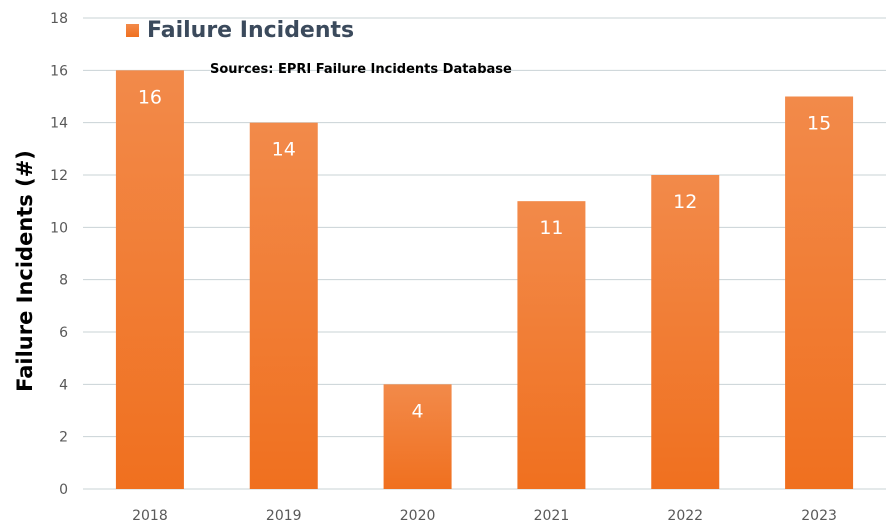 This screenshot has width=886, height=532. I want to click on y-axis-title: Failure Incidents (#), so click(25, 271).